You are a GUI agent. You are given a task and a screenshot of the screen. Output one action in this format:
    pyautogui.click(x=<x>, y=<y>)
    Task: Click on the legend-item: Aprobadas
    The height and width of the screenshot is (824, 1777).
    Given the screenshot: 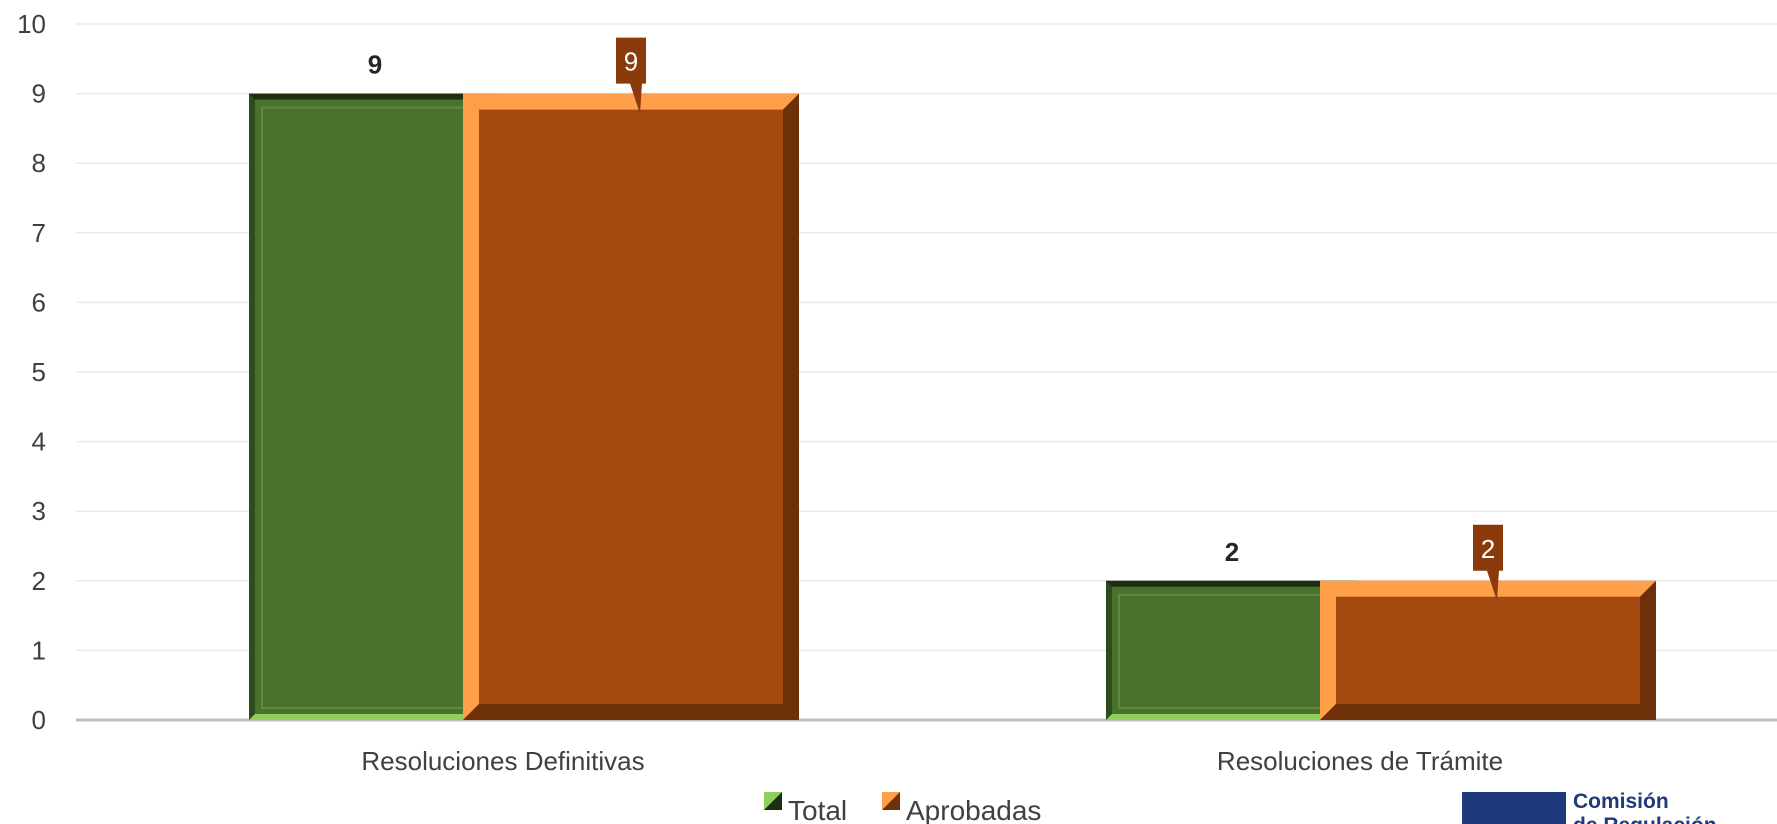 What is the action you would take?
    pyautogui.click(x=961, y=808)
    